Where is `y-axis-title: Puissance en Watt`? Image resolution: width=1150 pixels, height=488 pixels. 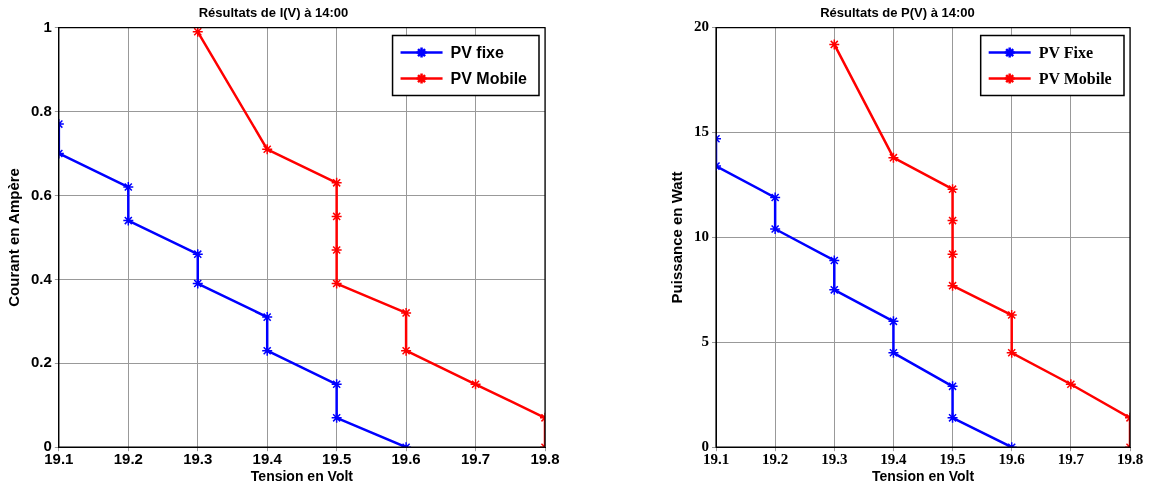 y-axis-title: Puissance en Watt is located at coordinates (677, 237).